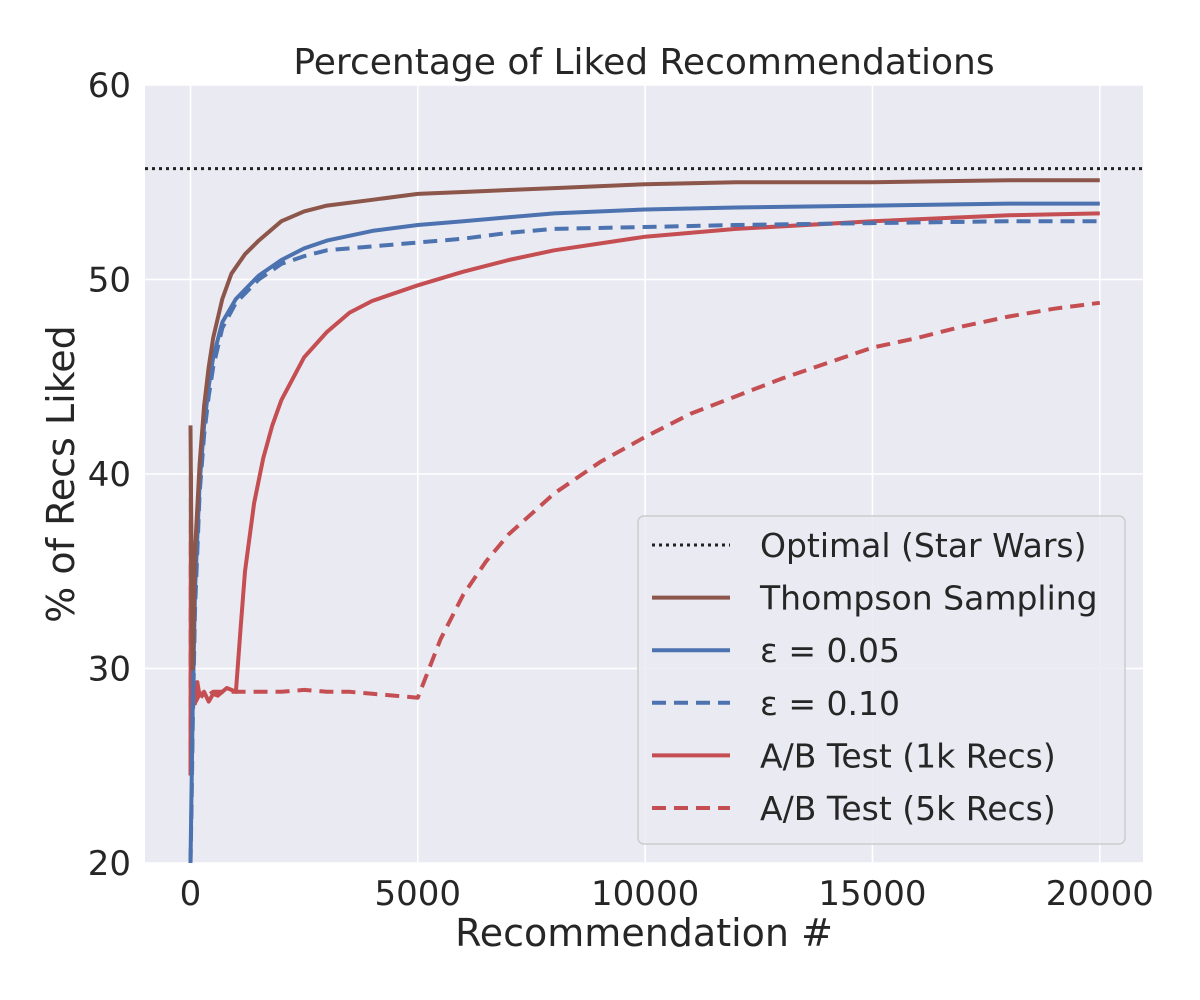  I want to click on y-tick-label: 40, so click(109, 475).